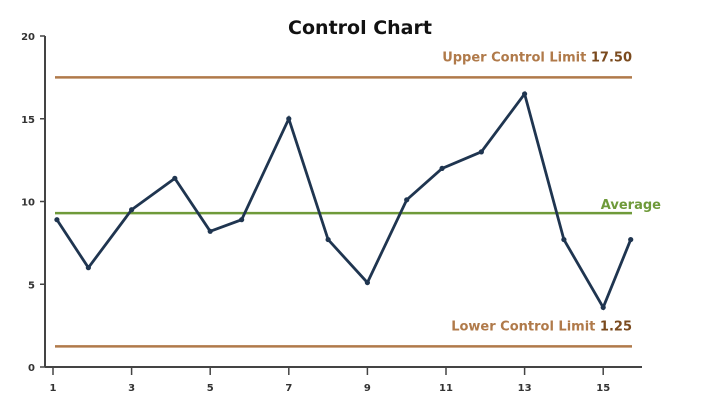 This screenshot has width=720, height=404. I want to click on x-tick-label: 9, so click(367, 388).